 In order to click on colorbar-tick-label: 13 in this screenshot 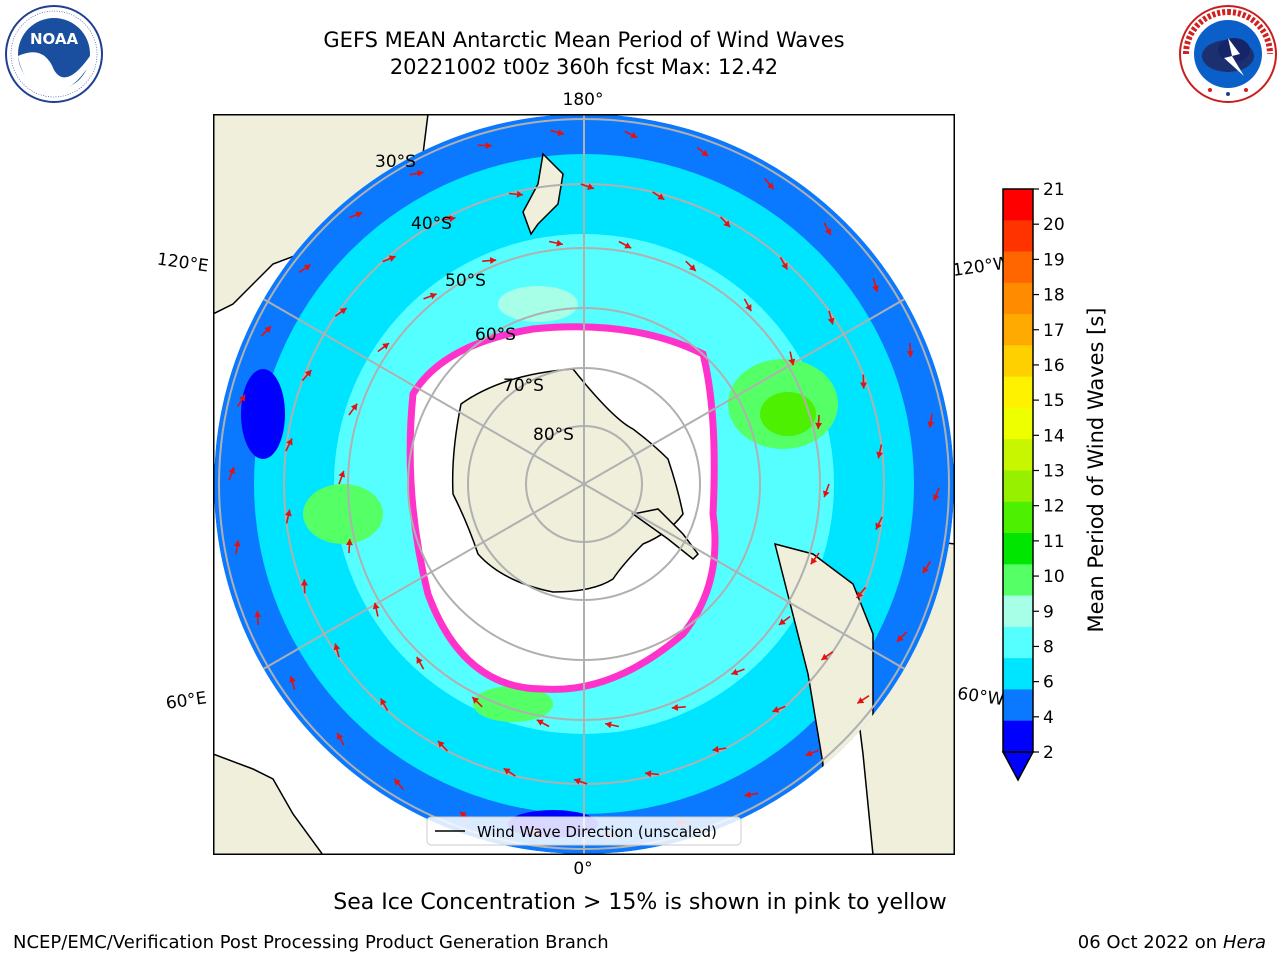, I will do `click(1054, 472)`.